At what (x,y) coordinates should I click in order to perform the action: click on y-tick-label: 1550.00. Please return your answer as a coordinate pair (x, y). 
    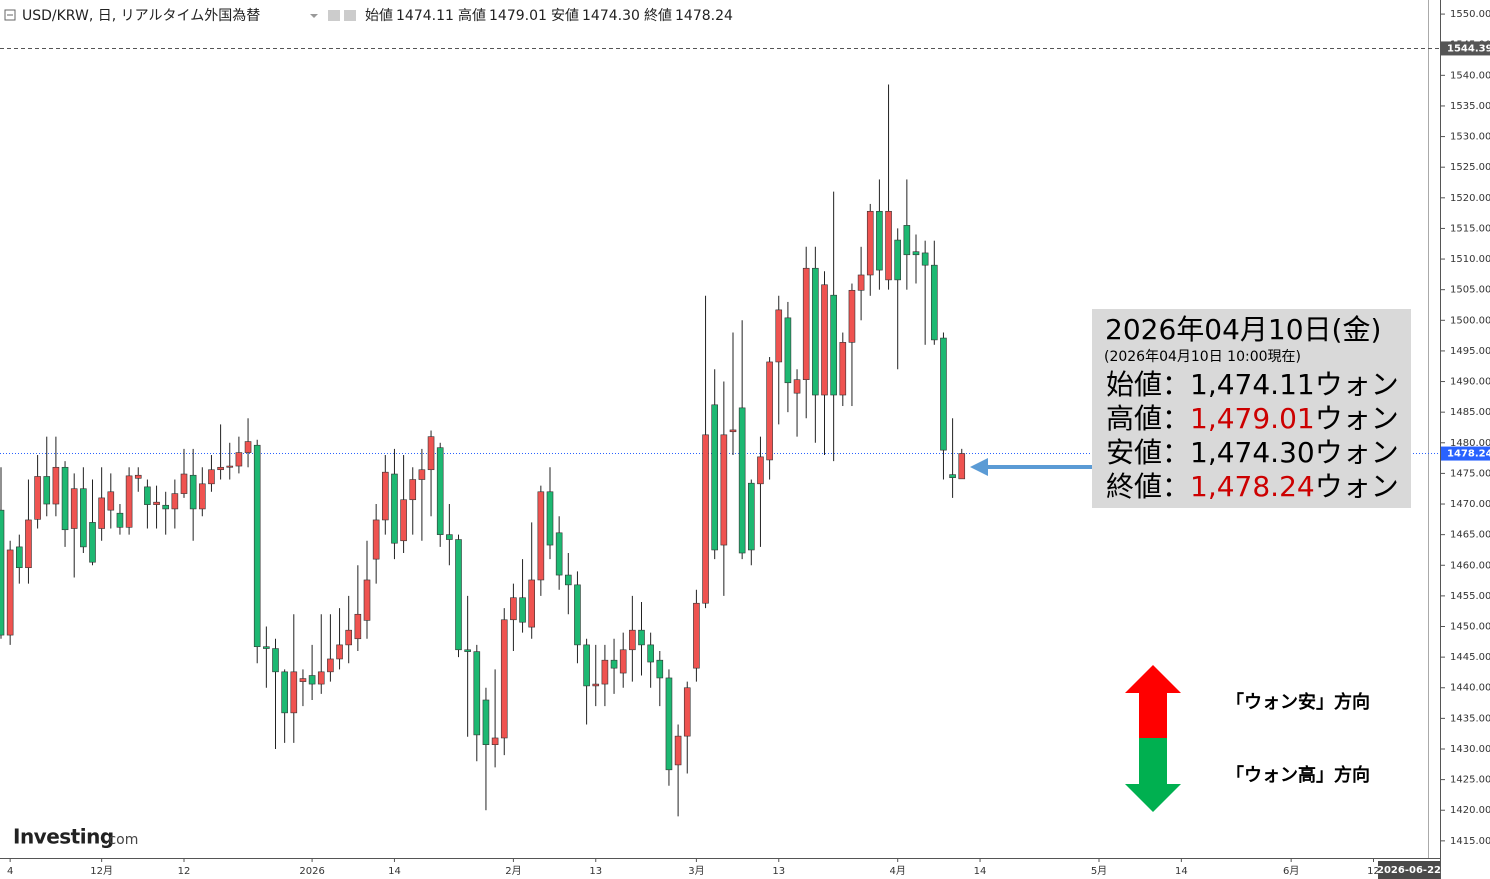
    Looking at the image, I should click on (1470, 14).